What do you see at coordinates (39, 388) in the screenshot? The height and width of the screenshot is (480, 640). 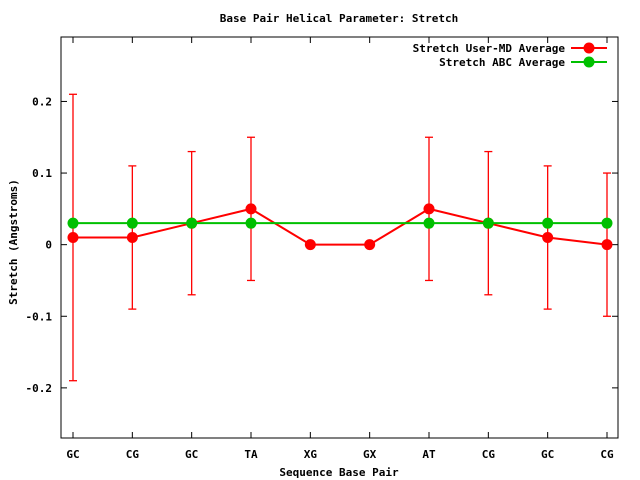 I see `y-tick-label: -0.2` at bounding box center [39, 388].